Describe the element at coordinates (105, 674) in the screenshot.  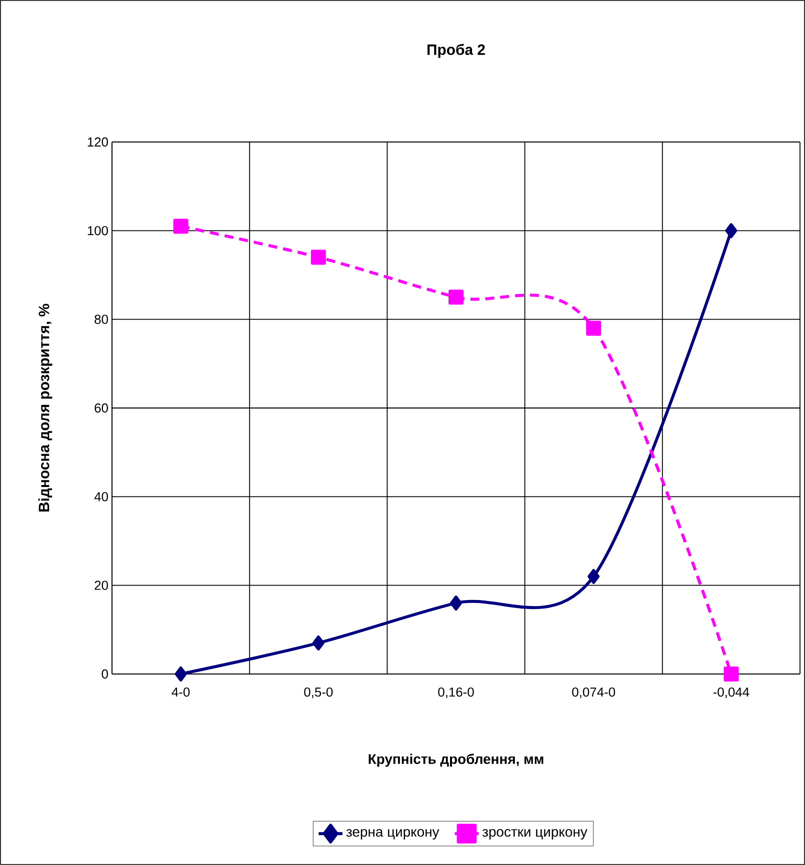
I see `y-tick-label: 0` at that location.